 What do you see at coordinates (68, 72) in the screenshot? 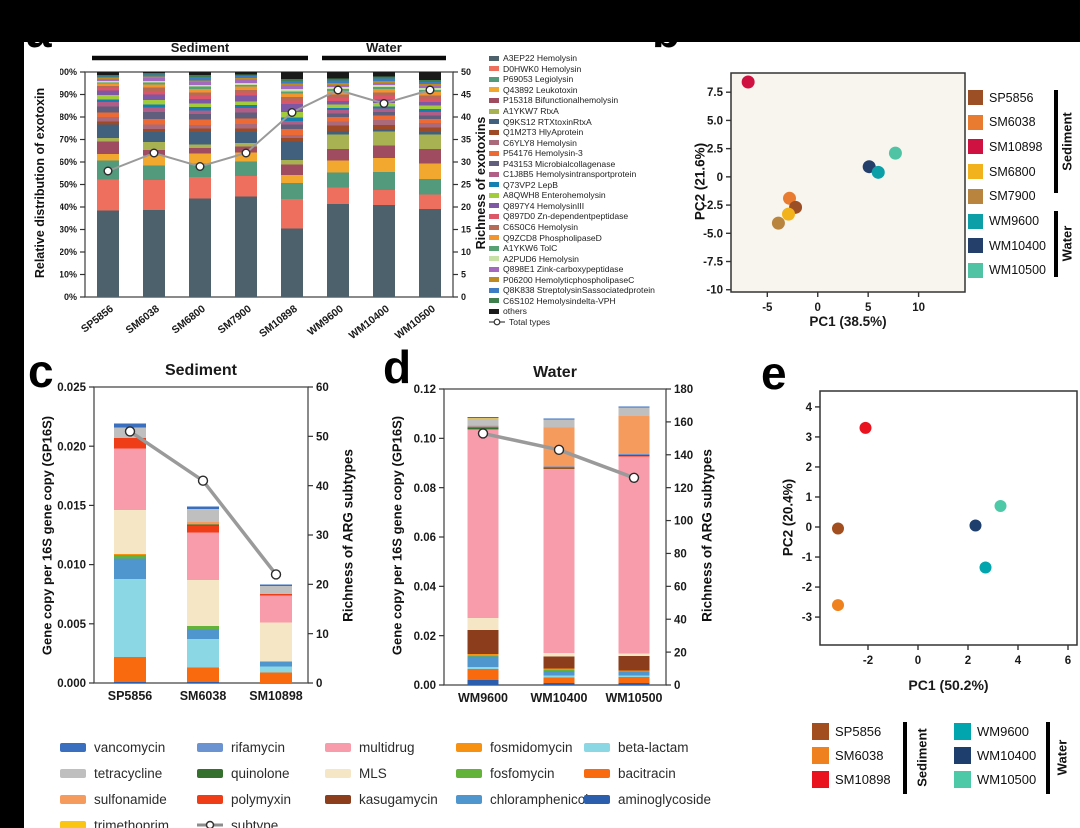
I see `y-tick-label: 100%` at bounding box center [68, 72].